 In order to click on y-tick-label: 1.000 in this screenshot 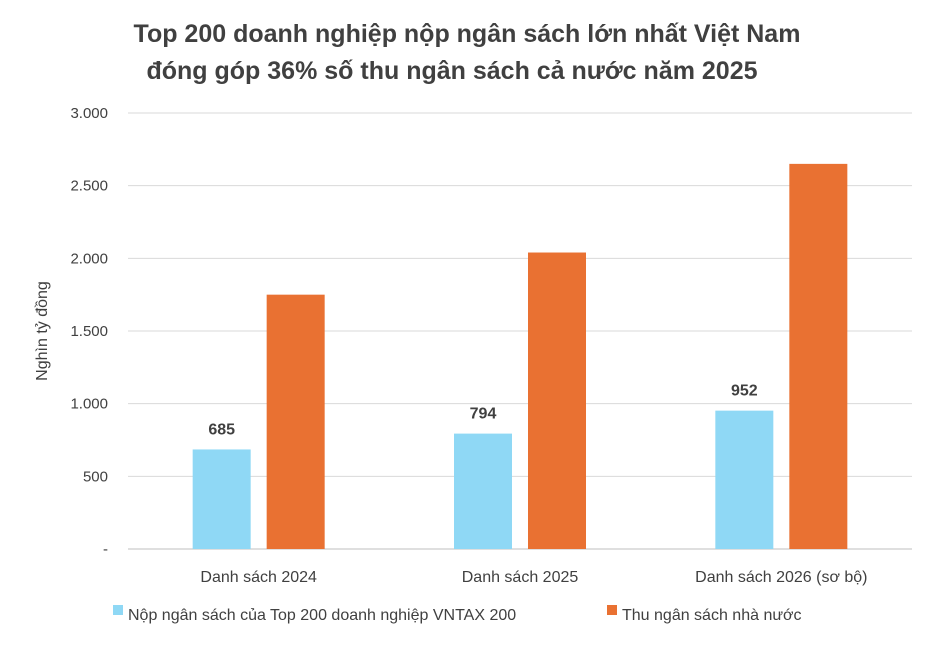, I will do `click(89, 404)`.